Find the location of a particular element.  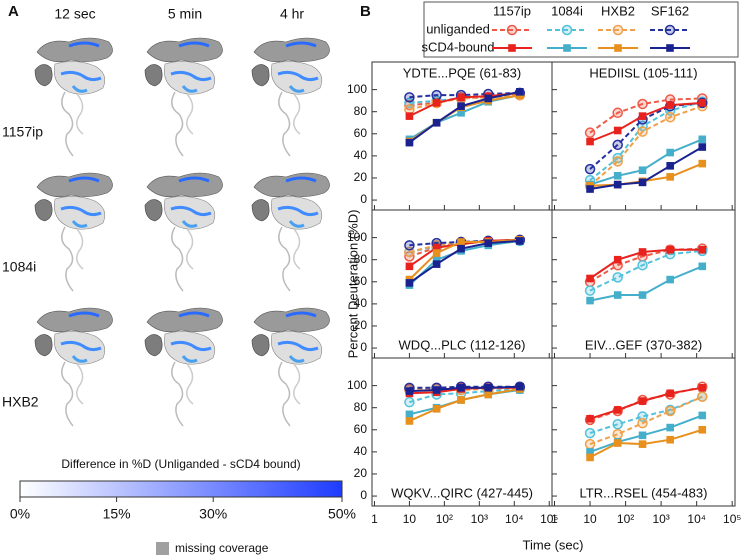

legend-header: 1084i is located at coordinates (567, 10).